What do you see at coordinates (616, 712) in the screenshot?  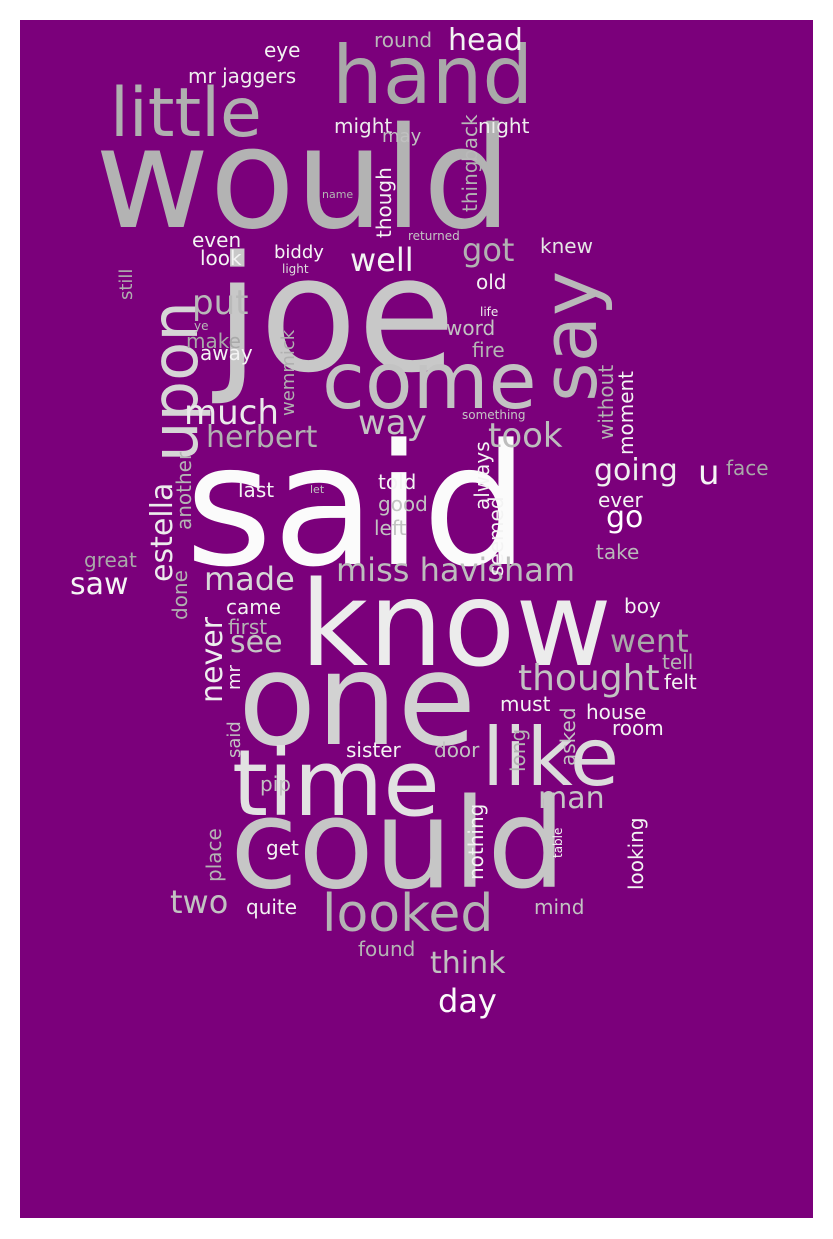 I see `word-house: house` at bounding box center [616, 712].